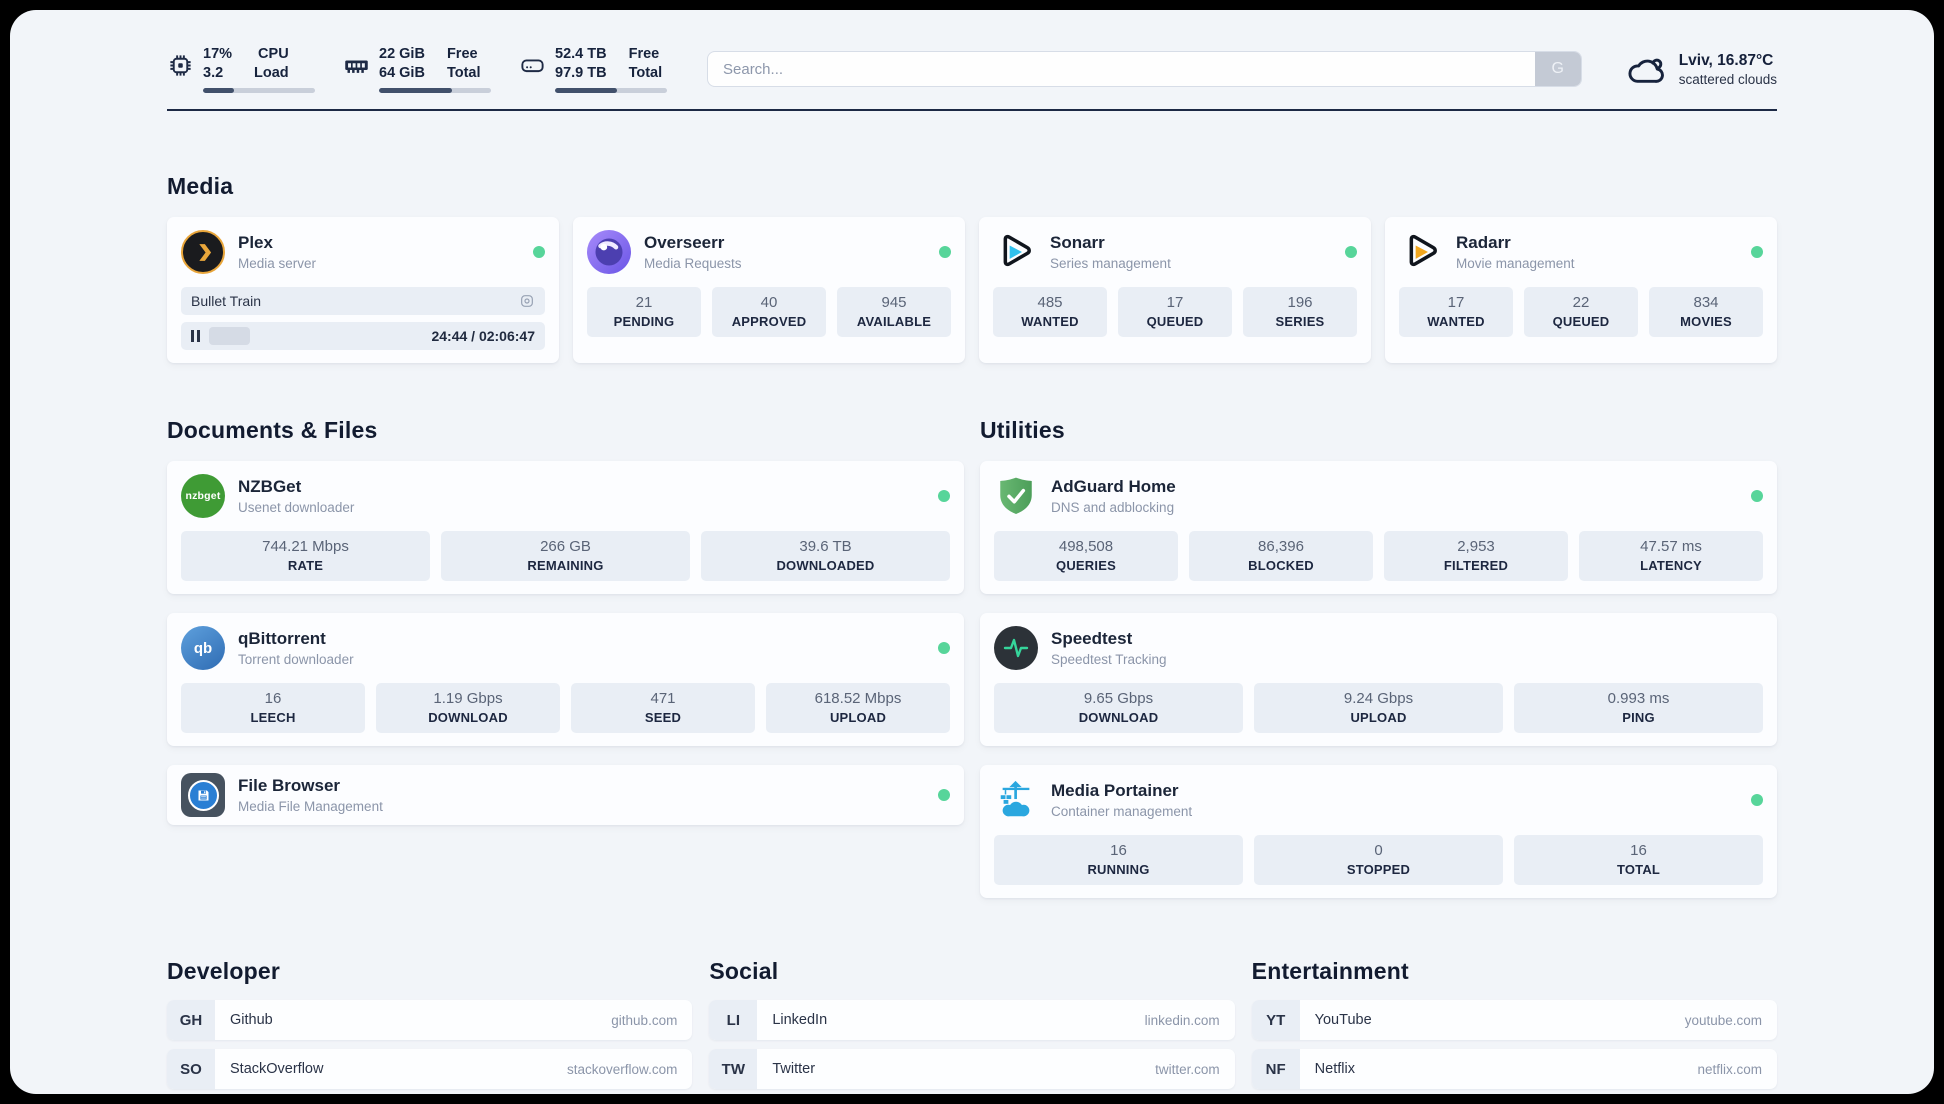 Image resolution: width=1944 pixels, height=1104 pixels. What do you see at coordinates (1110, 263) in the screenshot?
I see `app-subtitle: Series management` at bounding box center [1110, 263].